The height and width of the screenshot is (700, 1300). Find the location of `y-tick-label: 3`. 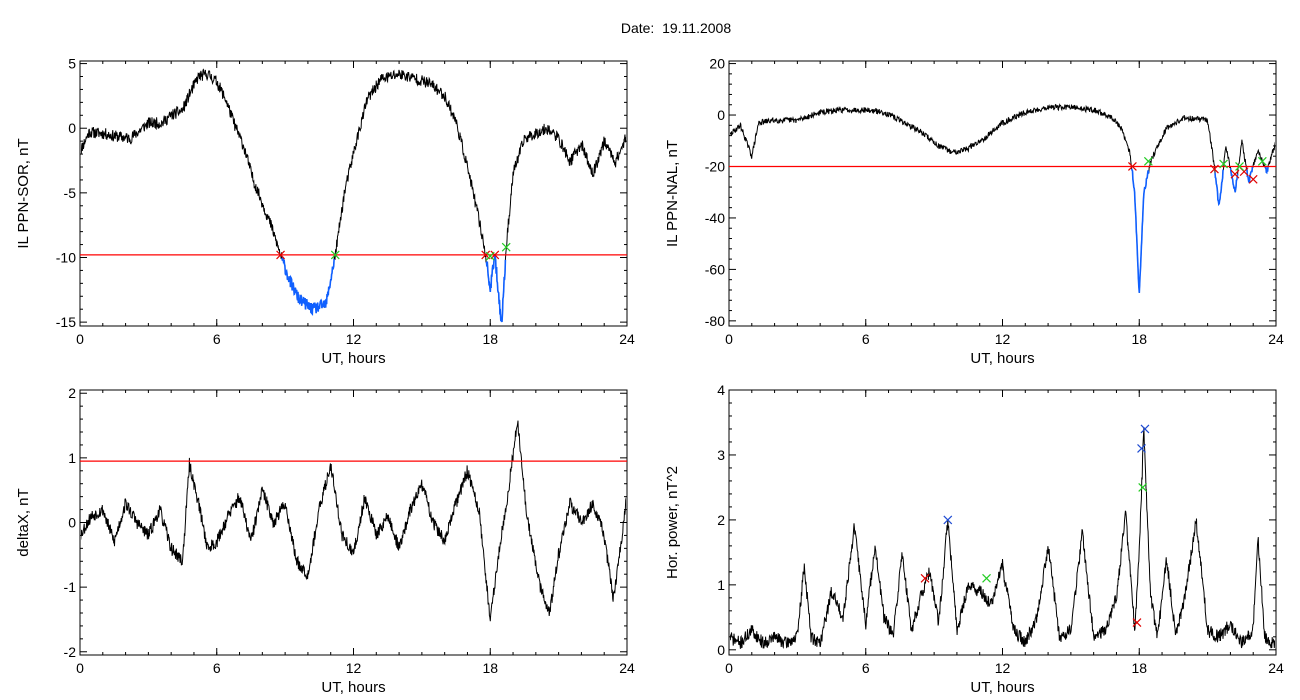

y-tick-label: 3 is located at coordinates (721, 455).